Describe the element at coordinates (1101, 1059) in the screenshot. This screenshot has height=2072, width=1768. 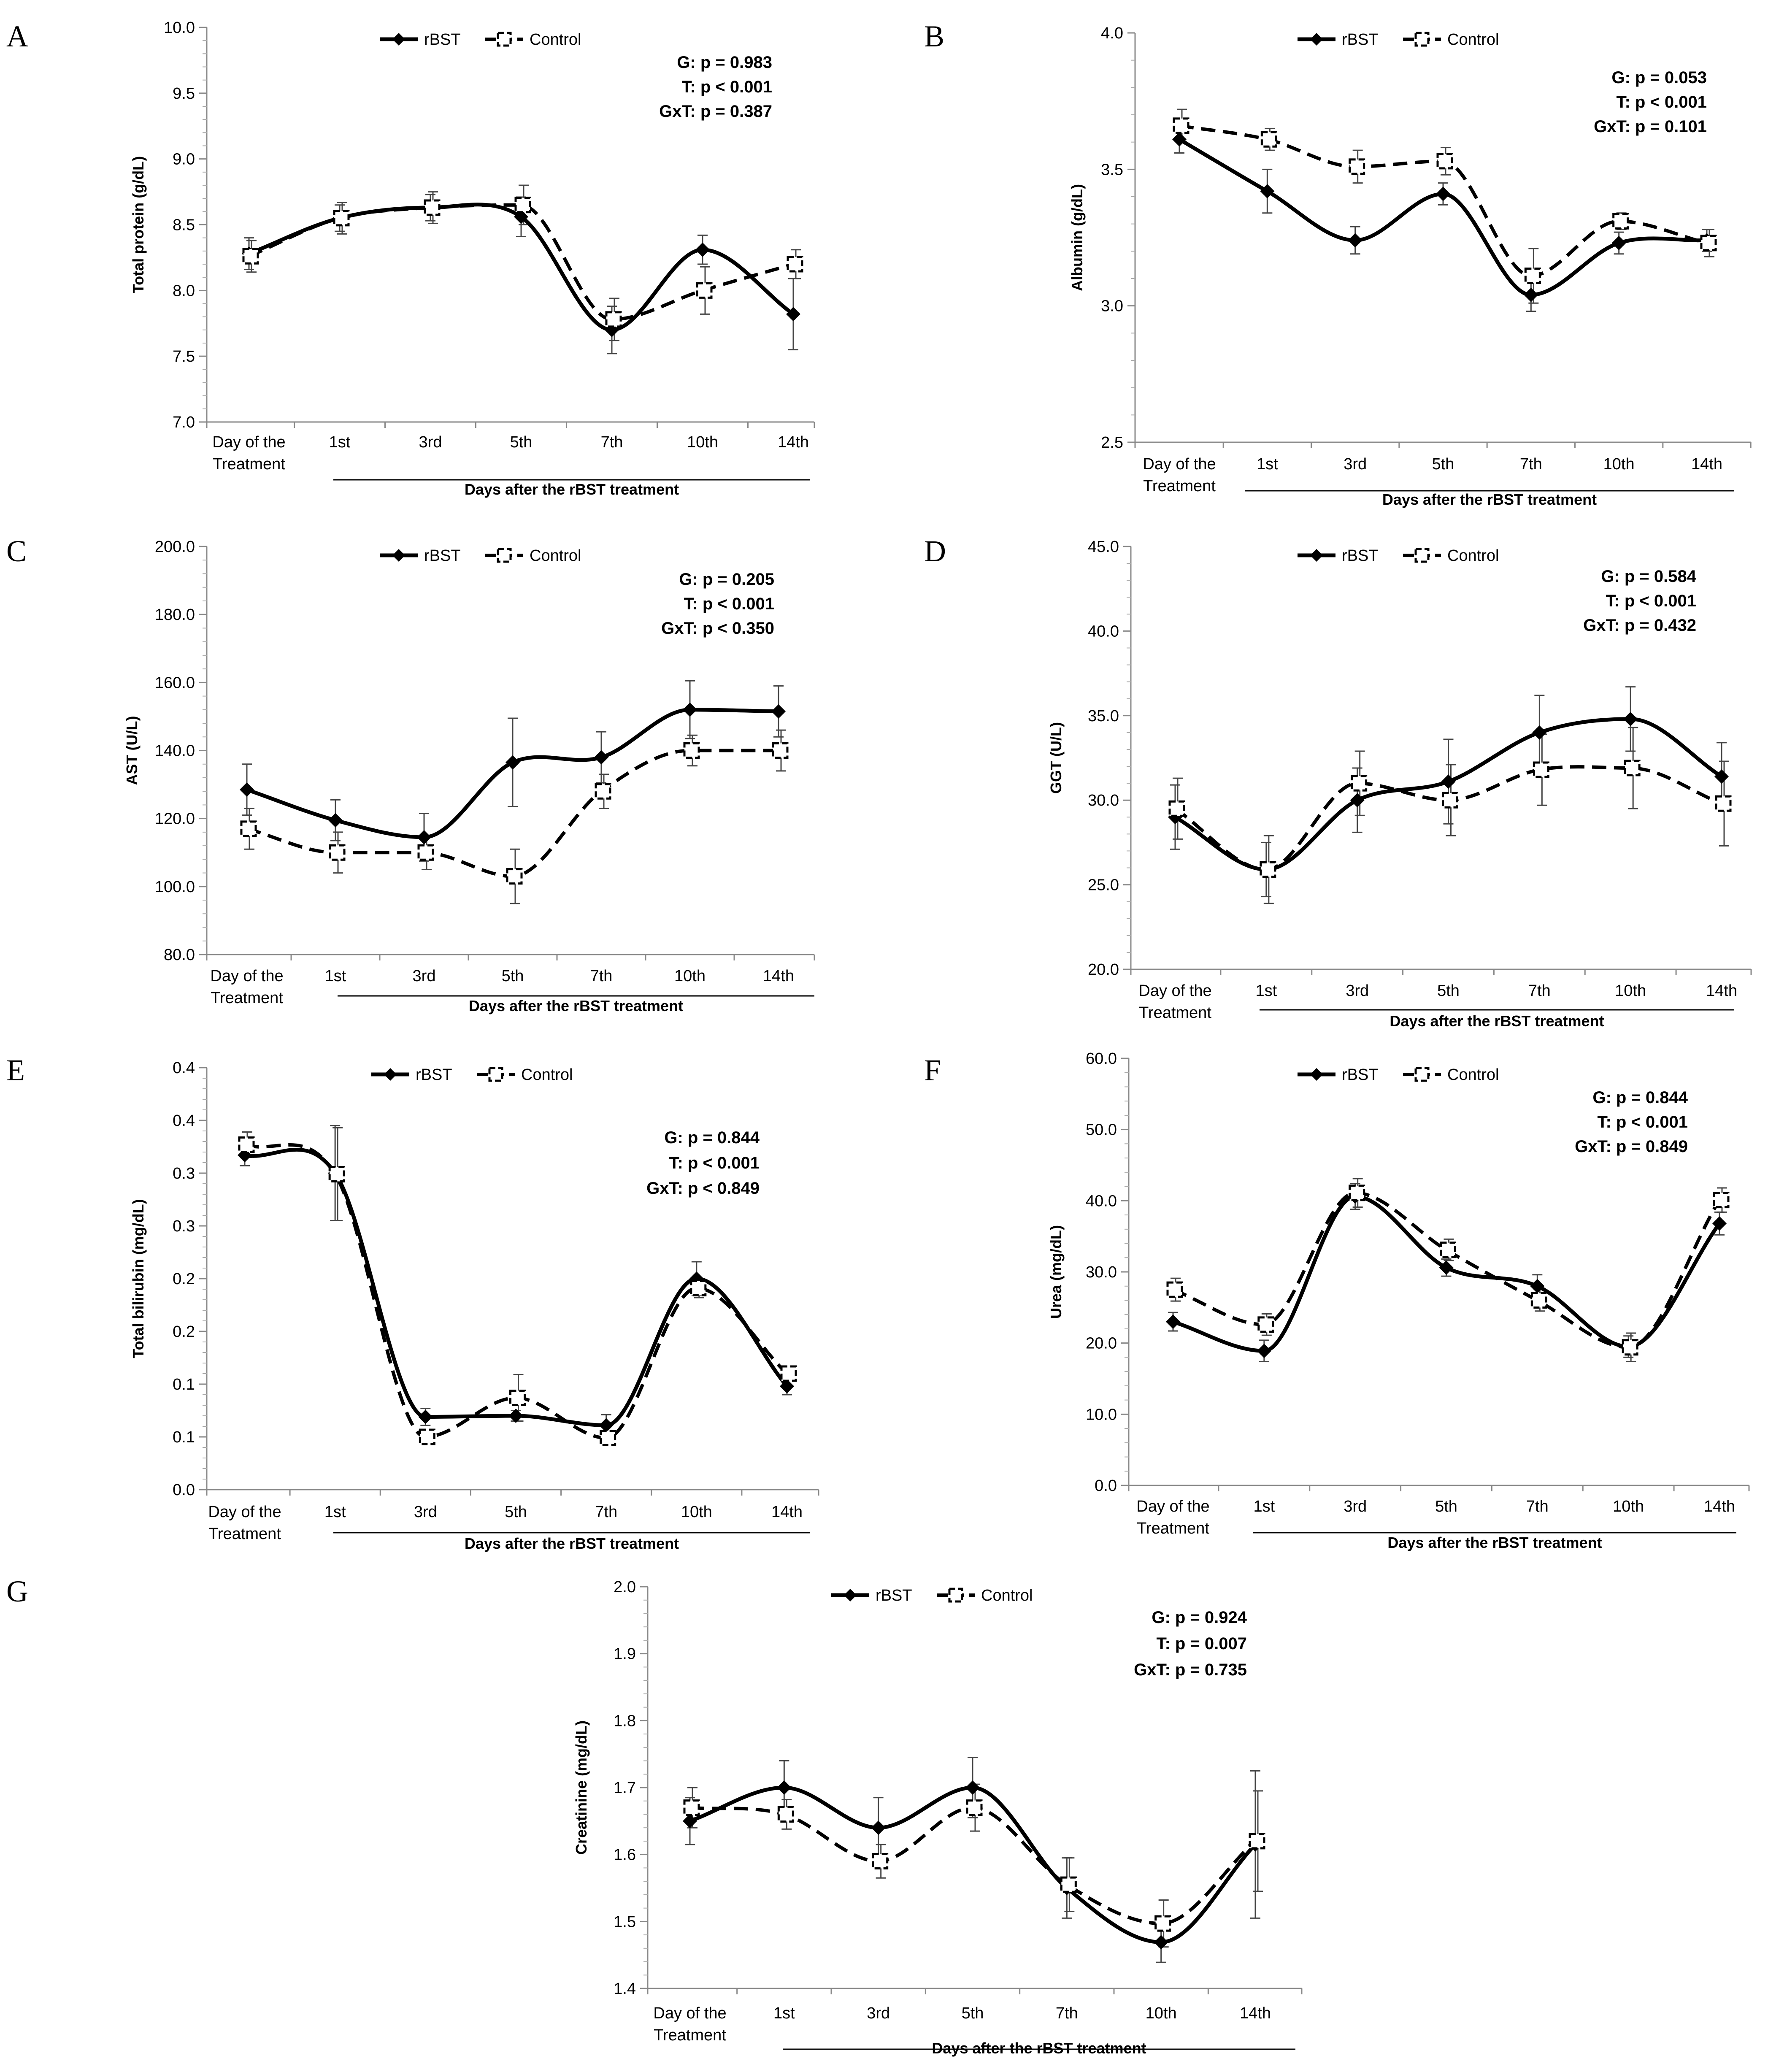
I see `y-tick-label: 60.0` at that location.